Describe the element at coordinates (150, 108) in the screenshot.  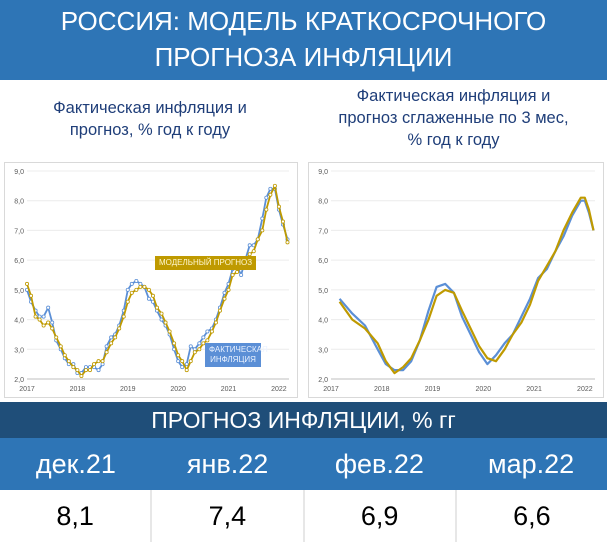
I see `left-subtitle-line1: Фактическая инфляция и` at that location.